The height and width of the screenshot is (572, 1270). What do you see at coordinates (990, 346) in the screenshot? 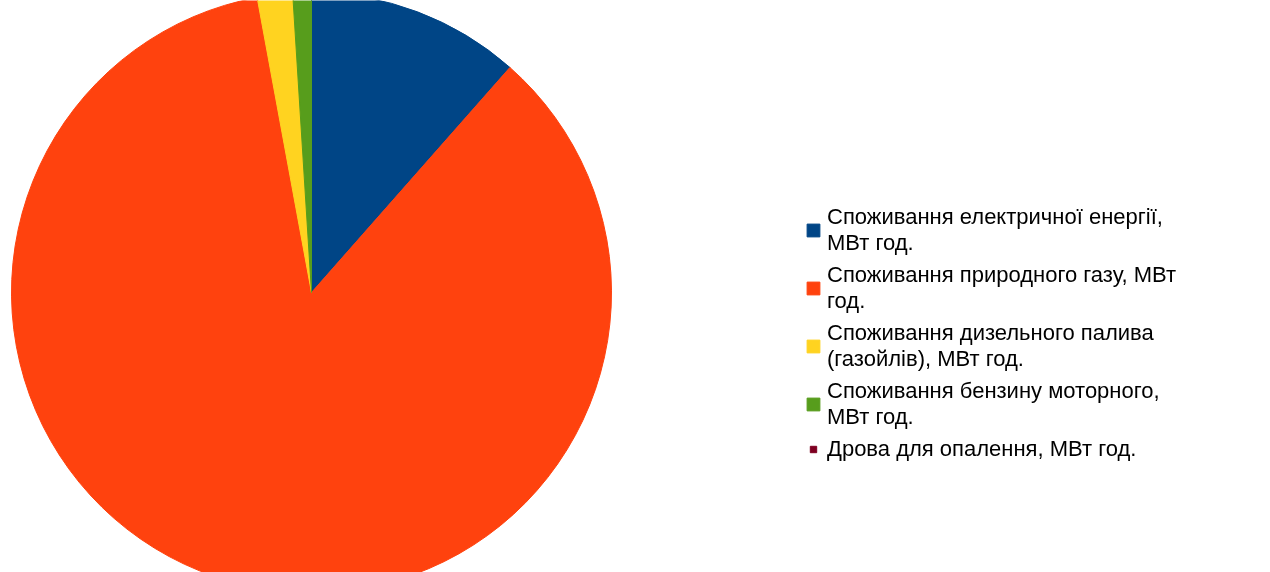
I see `legend-label: Споживання дизельного палива (газойлів), МВт год.` at bounding box center [990, 346].